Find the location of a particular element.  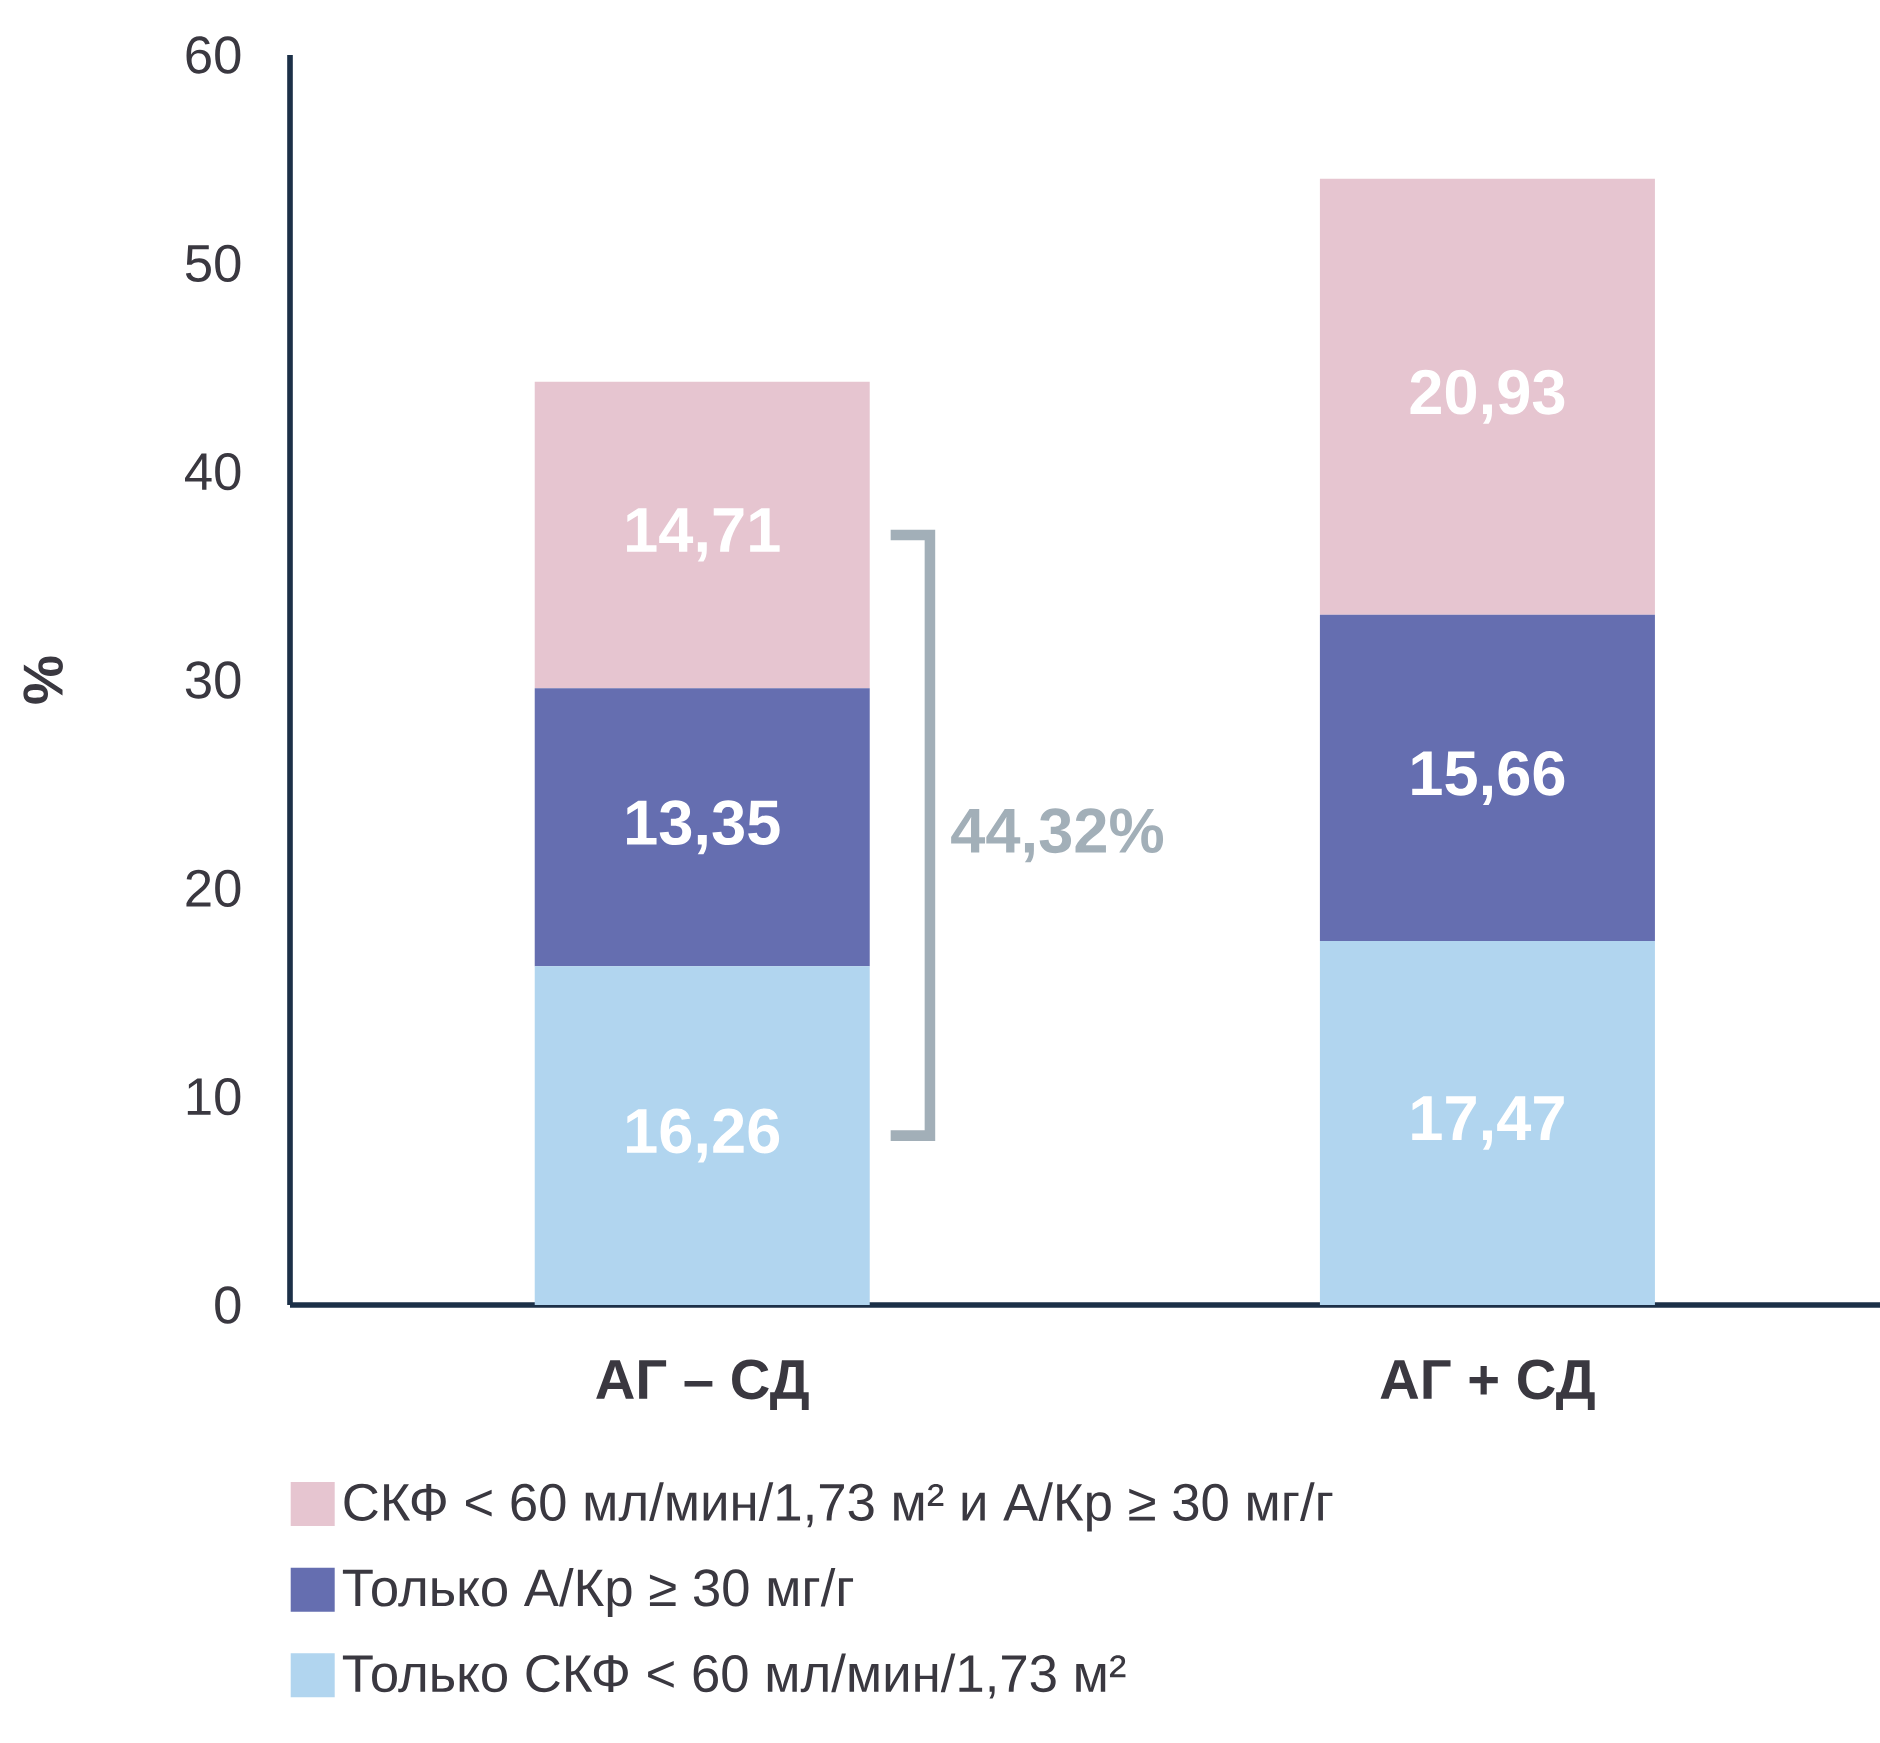

y-tick-label: 0 is located at coordinates (228, 1305).